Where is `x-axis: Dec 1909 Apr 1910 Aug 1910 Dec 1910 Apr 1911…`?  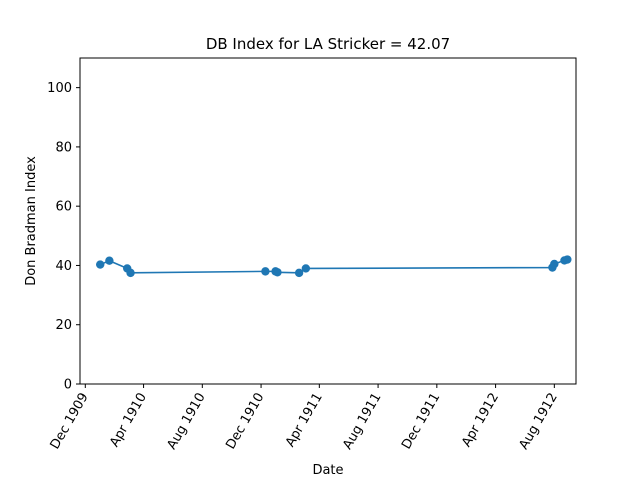 x-axis: Dec 1909 Apr 1910 Aug 1910 Dec 1910 Apr 1911… is located at coordinates (304, 418).